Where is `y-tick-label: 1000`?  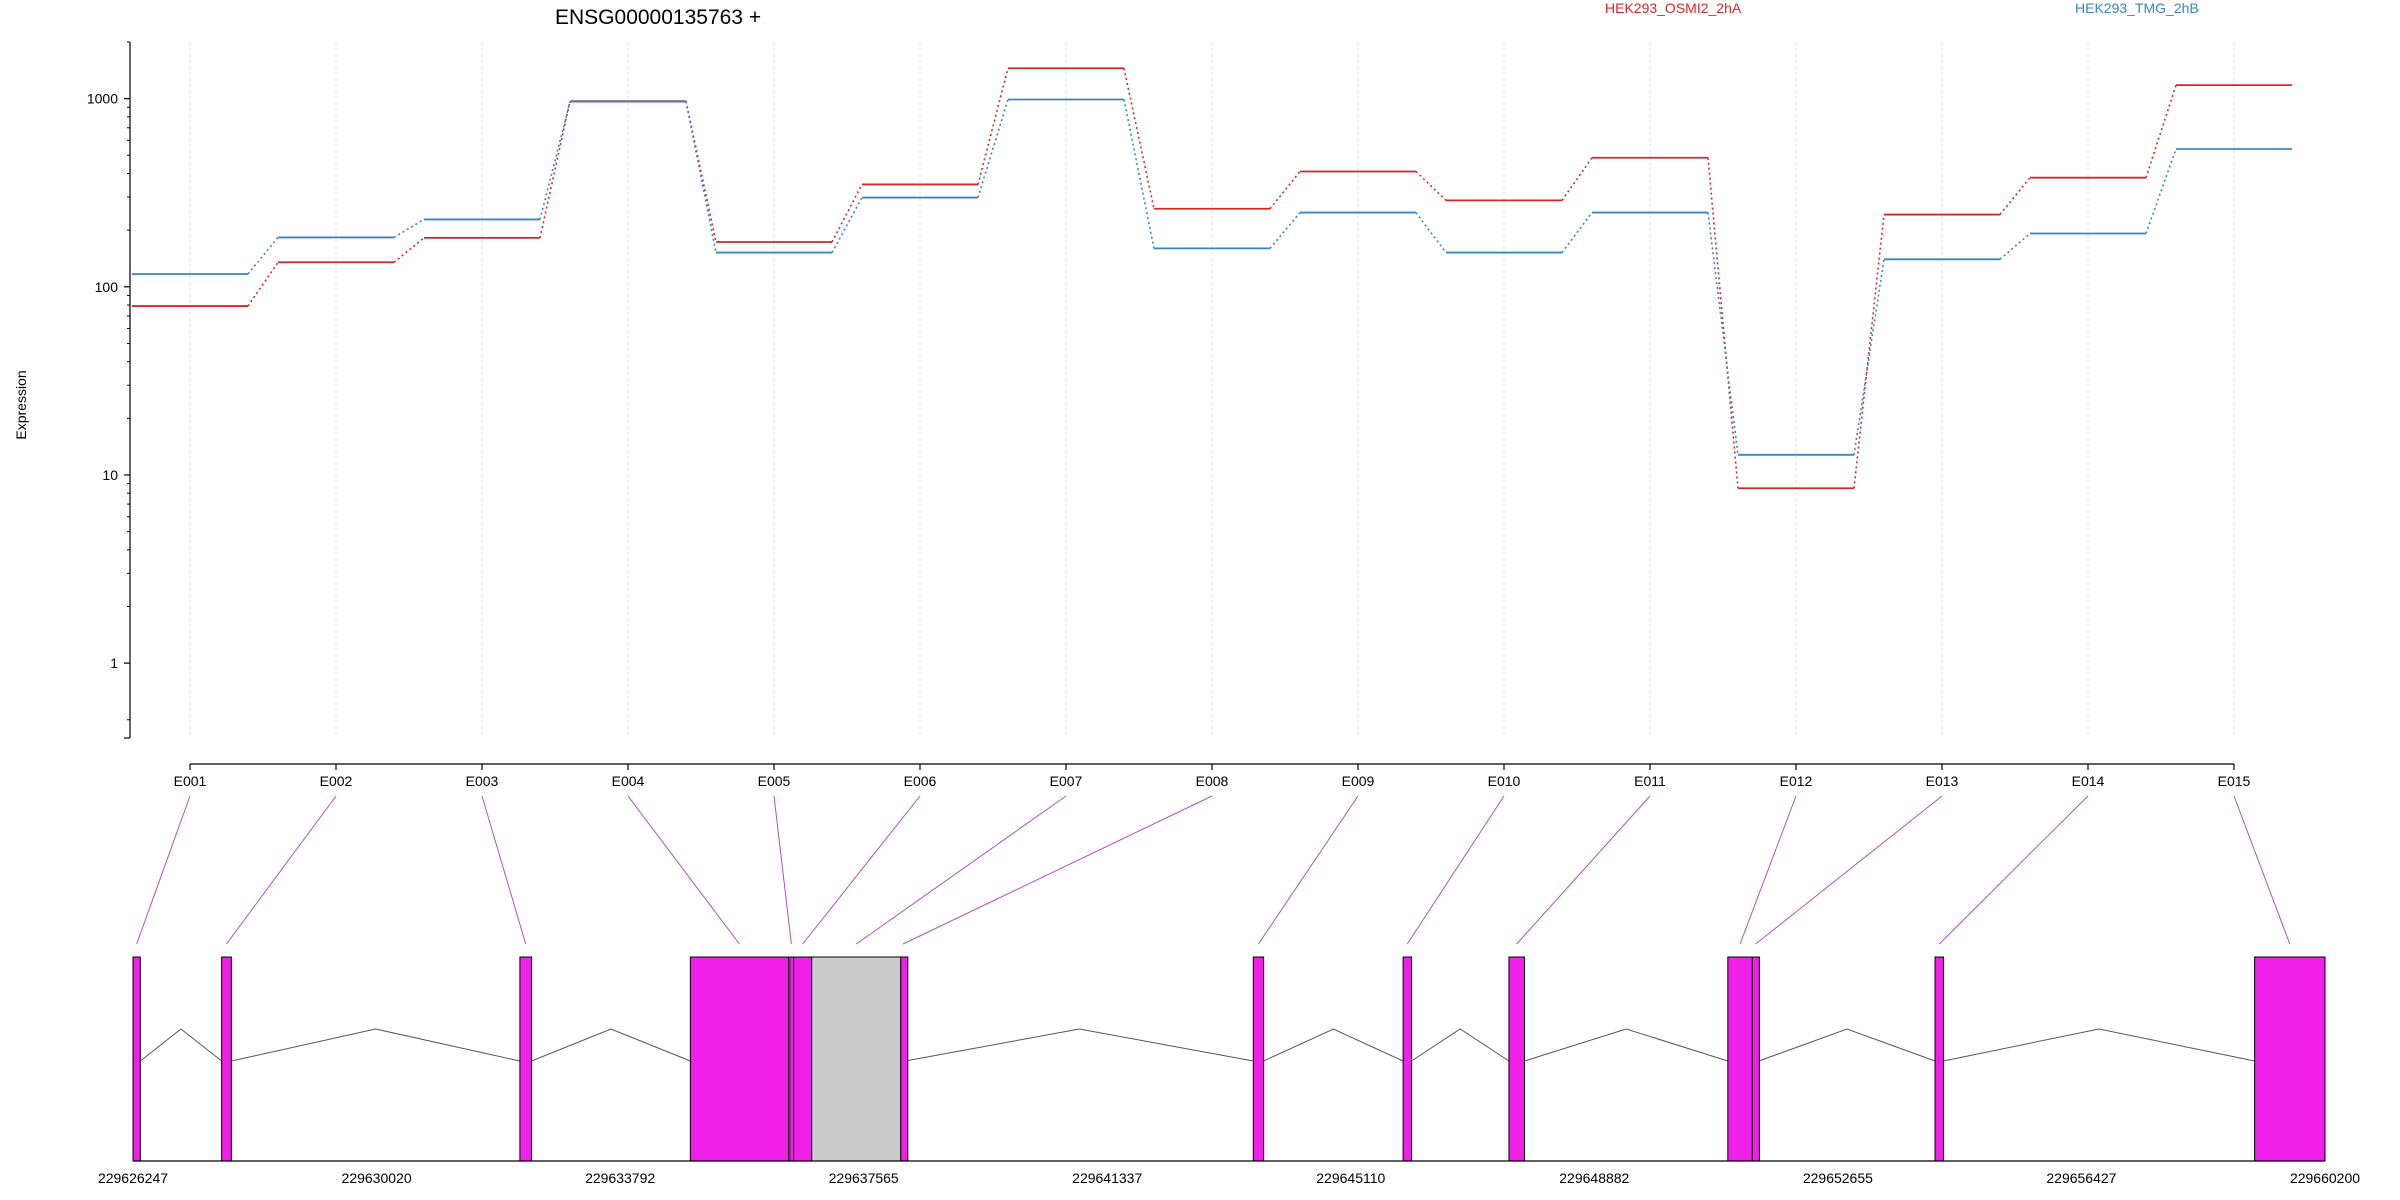 y-tick-label: 1000 is located at coordinates (102, 99).